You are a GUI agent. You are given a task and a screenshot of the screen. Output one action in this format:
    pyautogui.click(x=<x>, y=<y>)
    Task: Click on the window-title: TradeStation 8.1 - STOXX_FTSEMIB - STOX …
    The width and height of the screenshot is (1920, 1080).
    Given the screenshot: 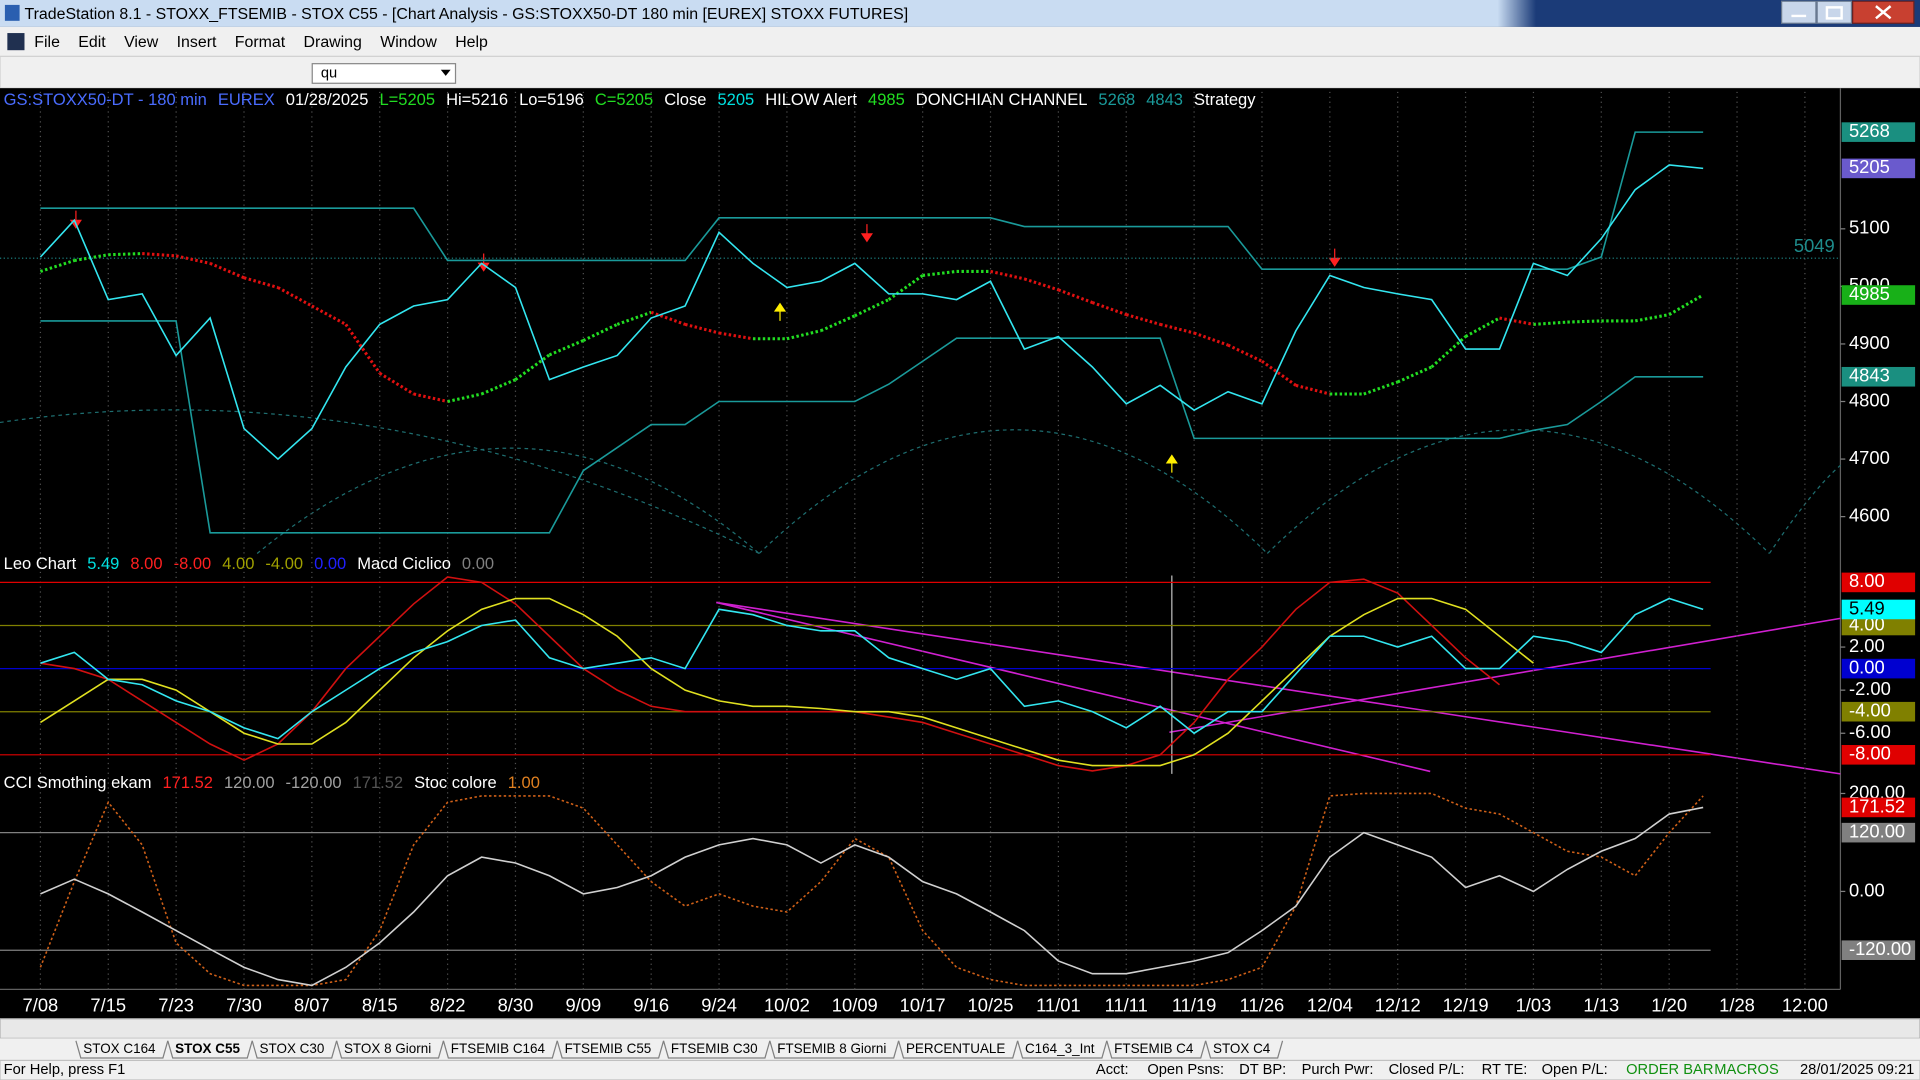 What is the action you would take?
    pyautogui.click(x=466, y=14)
    